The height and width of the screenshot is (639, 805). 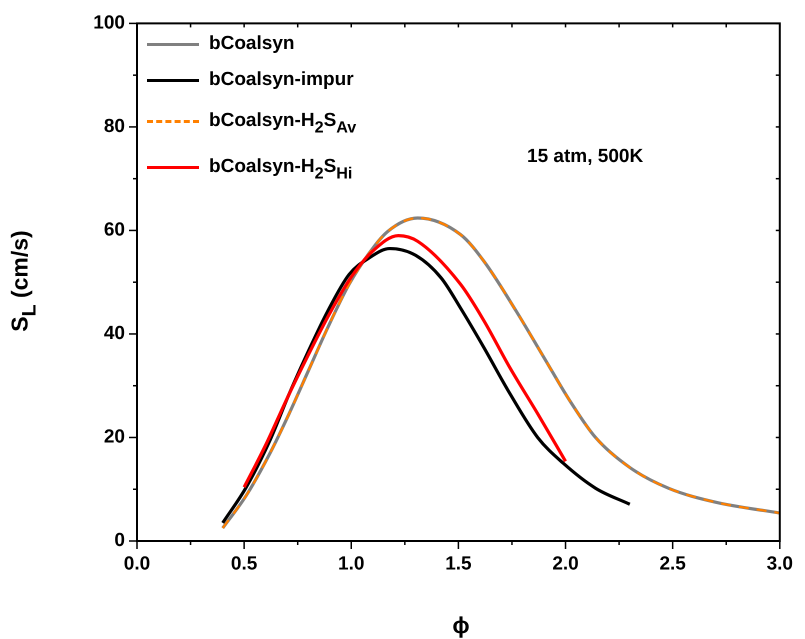 I want to click on legend-label: bCoalsyn-impur, so click(x=281, y=80).